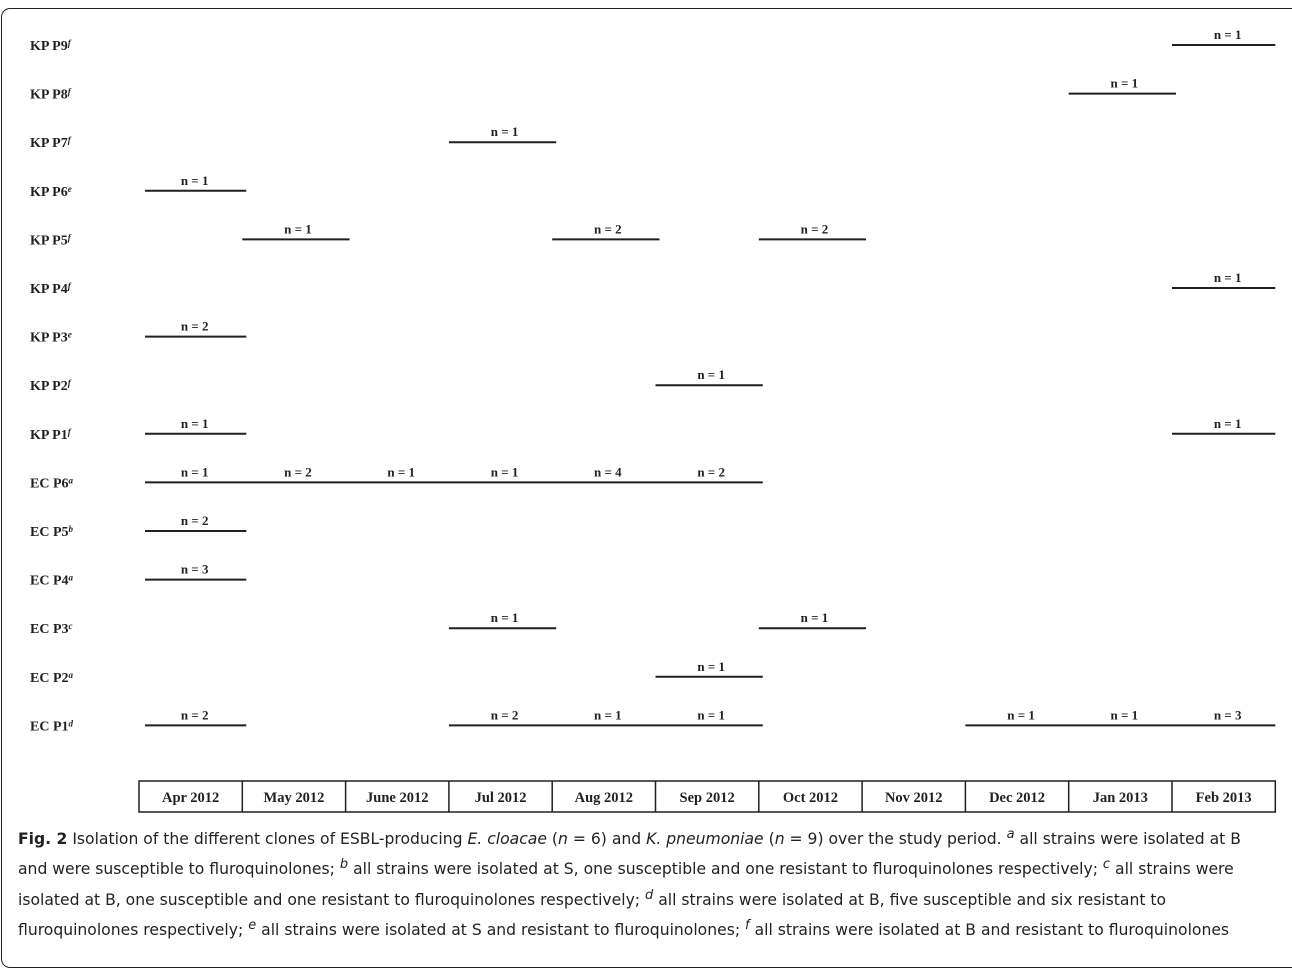 Image resolution: width=1292 pixels, height=968 pixels. I want to click on row-label-text: KP P7, so click(49, 143).